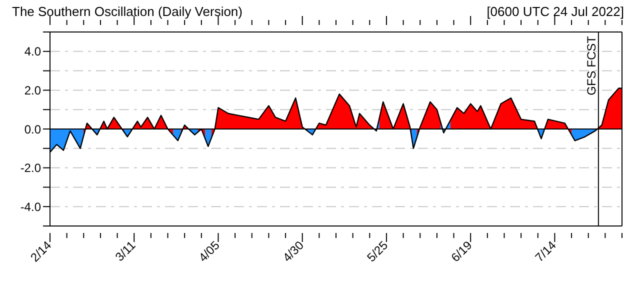 The width and height of the screenshot is (640, 281). I want to click on y-tick-label: 4.0, so click(33, 51).